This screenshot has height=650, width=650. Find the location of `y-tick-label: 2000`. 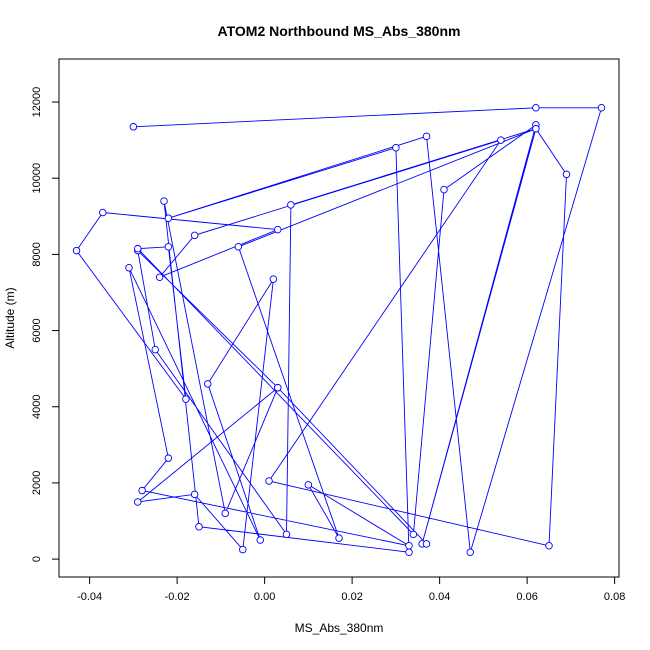

y-tick-label: 2000 is located at coordinates (37, 483).